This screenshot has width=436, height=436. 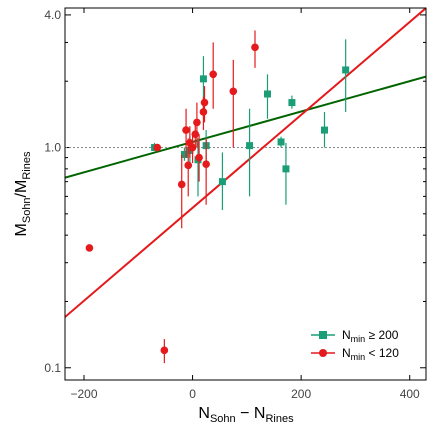 What do you see at coordinates (52, 368) in the screenshot?
I see `y-tick-label: 0.1` at bounding box center [52, 368].